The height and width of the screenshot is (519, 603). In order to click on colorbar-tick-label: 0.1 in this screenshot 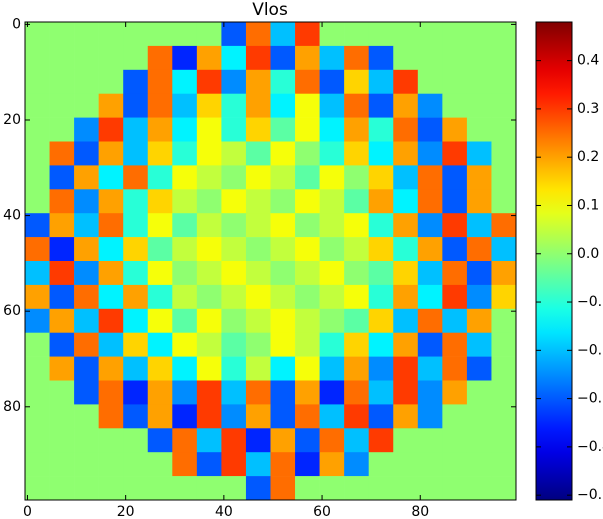, I will do `click(588, 205)`.